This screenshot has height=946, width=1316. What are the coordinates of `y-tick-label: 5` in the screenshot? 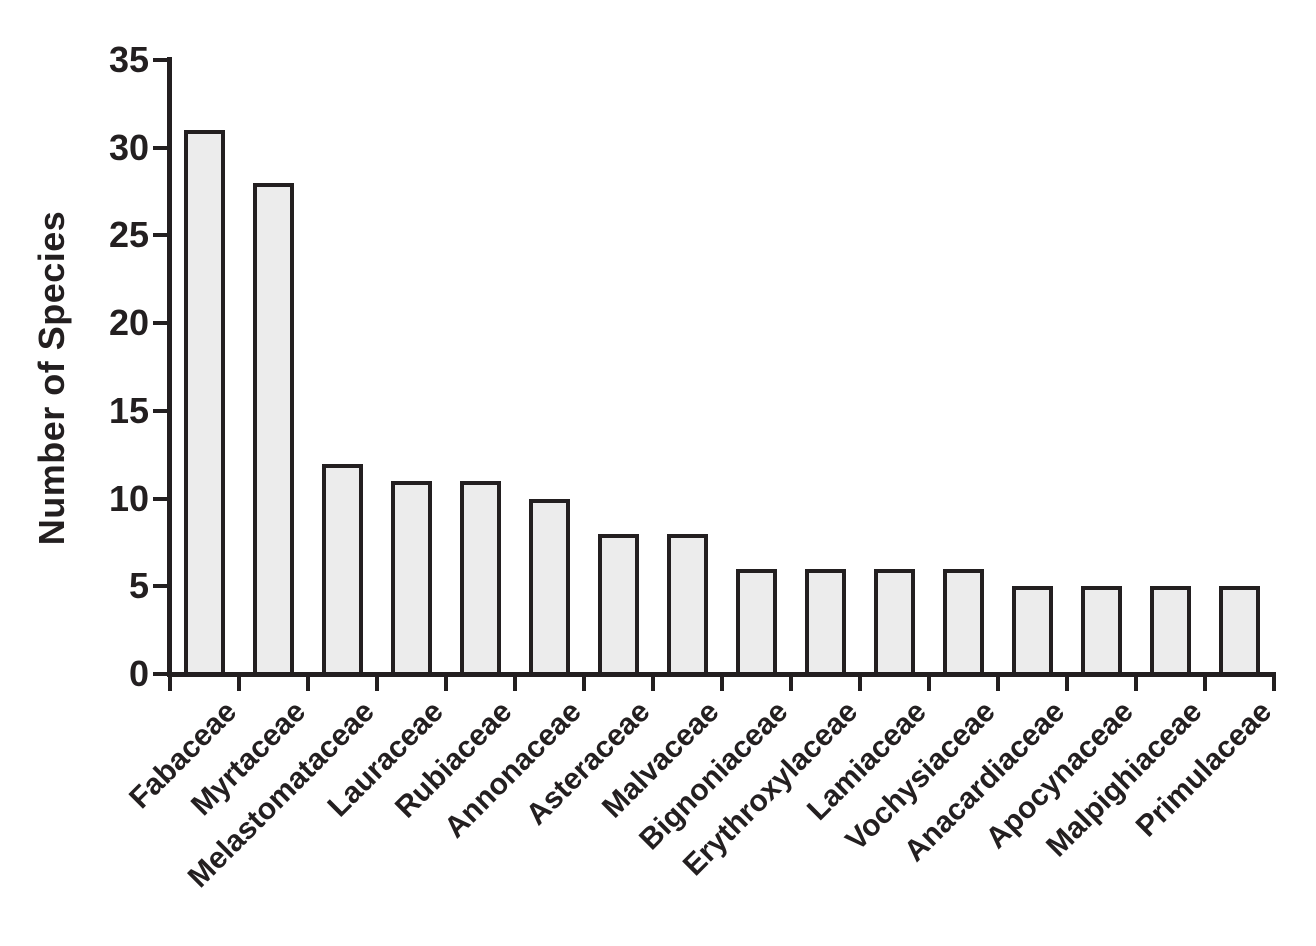 It's located at (138, 586).